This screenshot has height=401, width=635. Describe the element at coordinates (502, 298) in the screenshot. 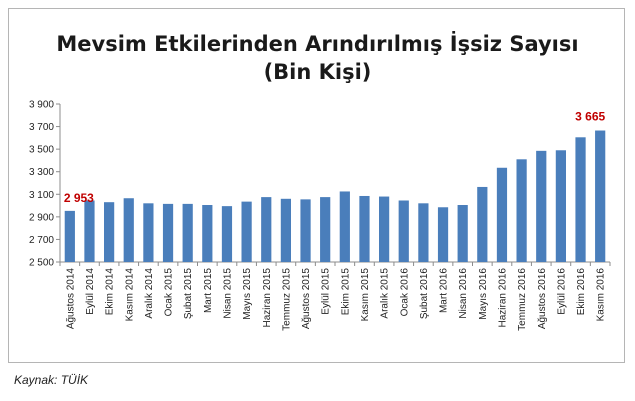

I see `x-tick-label: Haziran 2016` at that location.